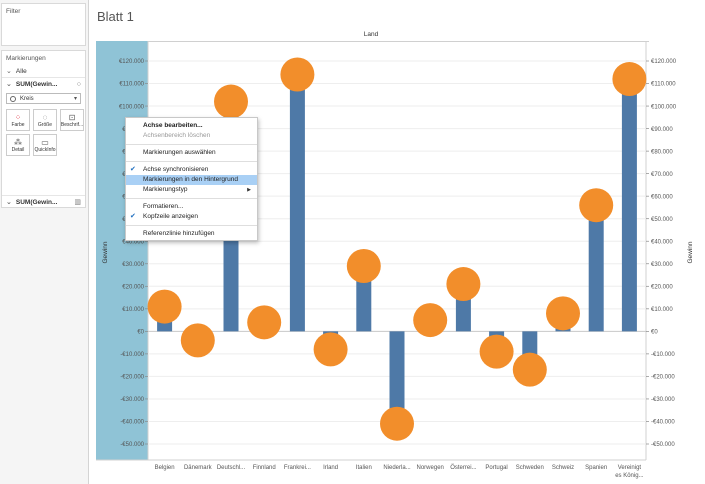 The width and height of the screenshot is (705, 484). I want to click on x-tick-label: Schweiz, so click(563, 468).